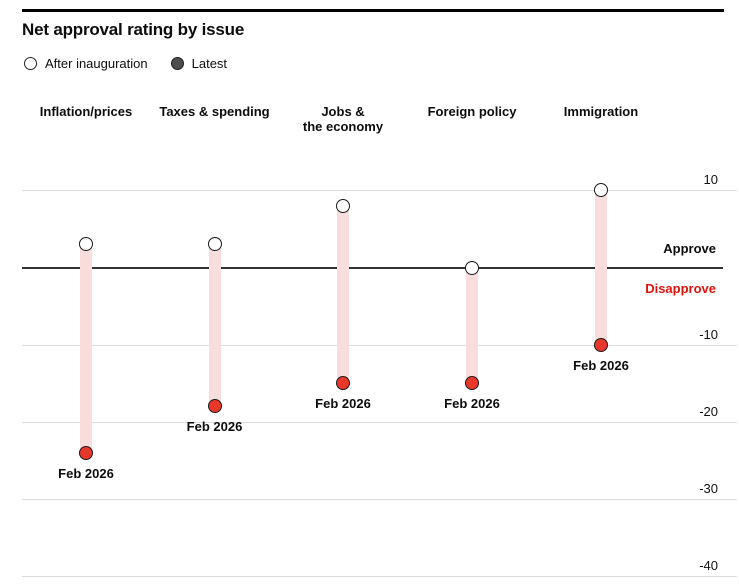  I want to click on y-tick-label-10: 10, so click(710, 180).